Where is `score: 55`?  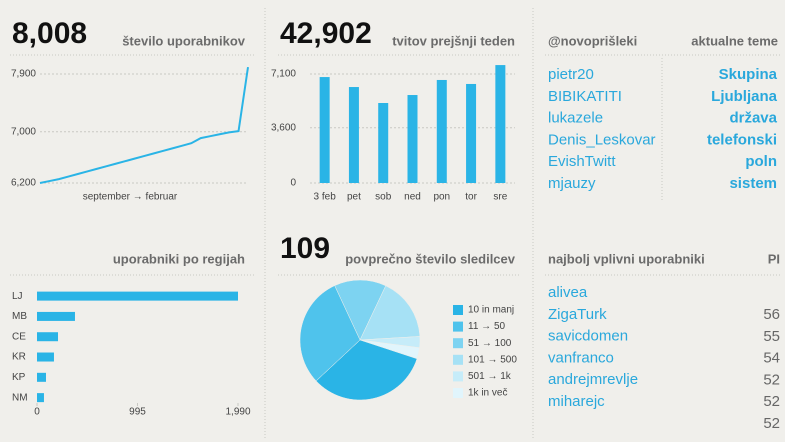 score: 55 is located at coordinates (771, 336).